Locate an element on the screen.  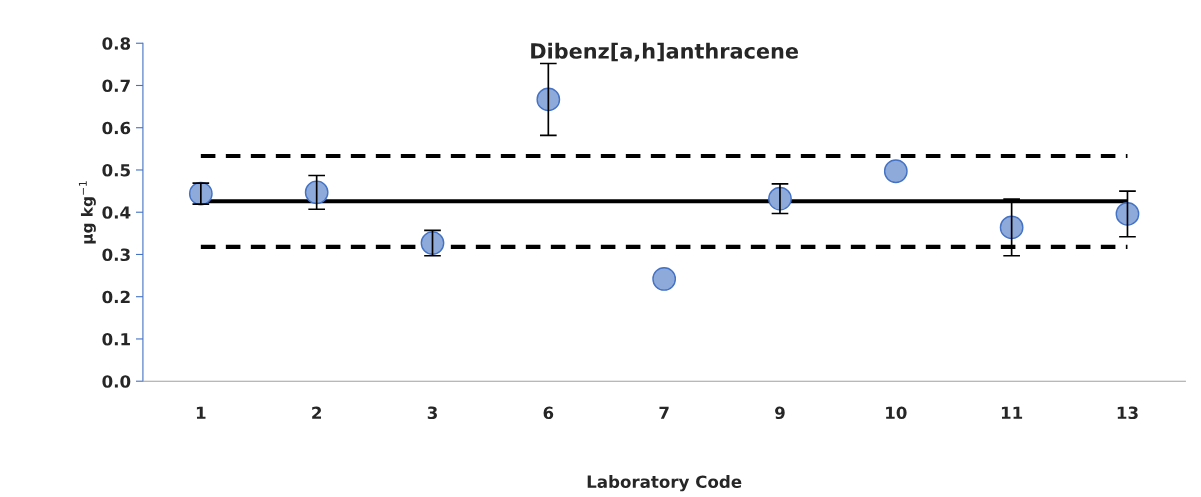
x-tick-label: 9 is located at coordinates (780, 413).